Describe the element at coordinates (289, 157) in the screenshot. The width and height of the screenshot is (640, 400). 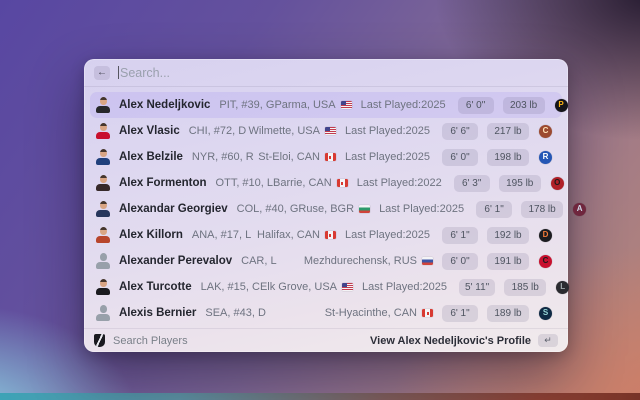
I see `player-birthplace: St-Eloi, CAN` at that location.